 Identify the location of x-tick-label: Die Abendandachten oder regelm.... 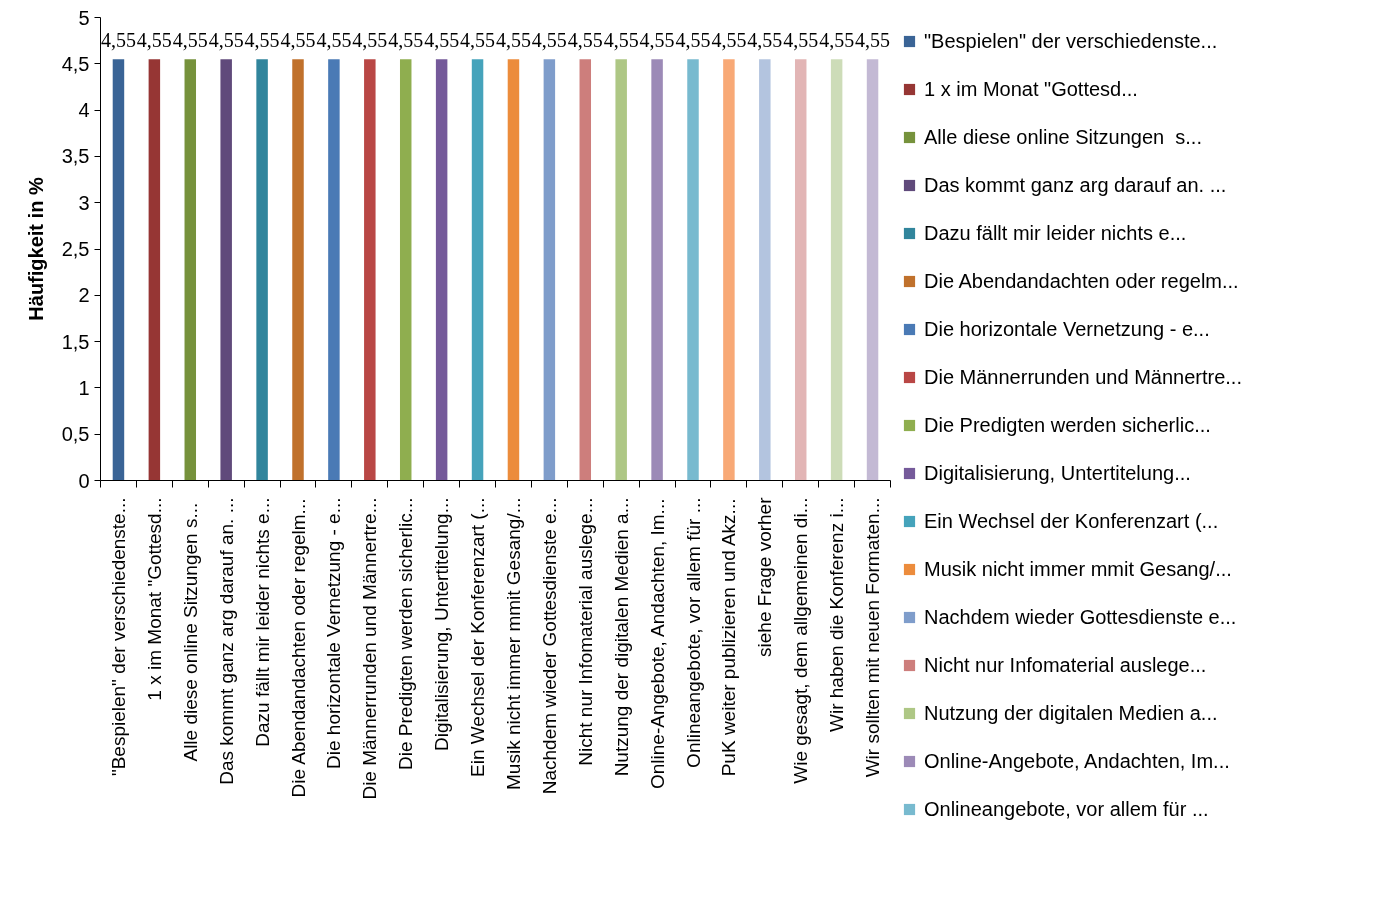
(298, 648).